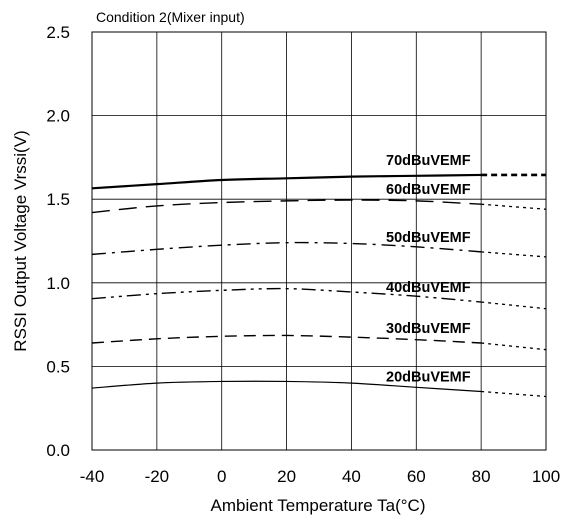 The width and height of the screenshot is (565, 522). Describe the element at coordinates (428, 377) in the screenshot. I see `series-label: 20dBuVEMF` at that location.